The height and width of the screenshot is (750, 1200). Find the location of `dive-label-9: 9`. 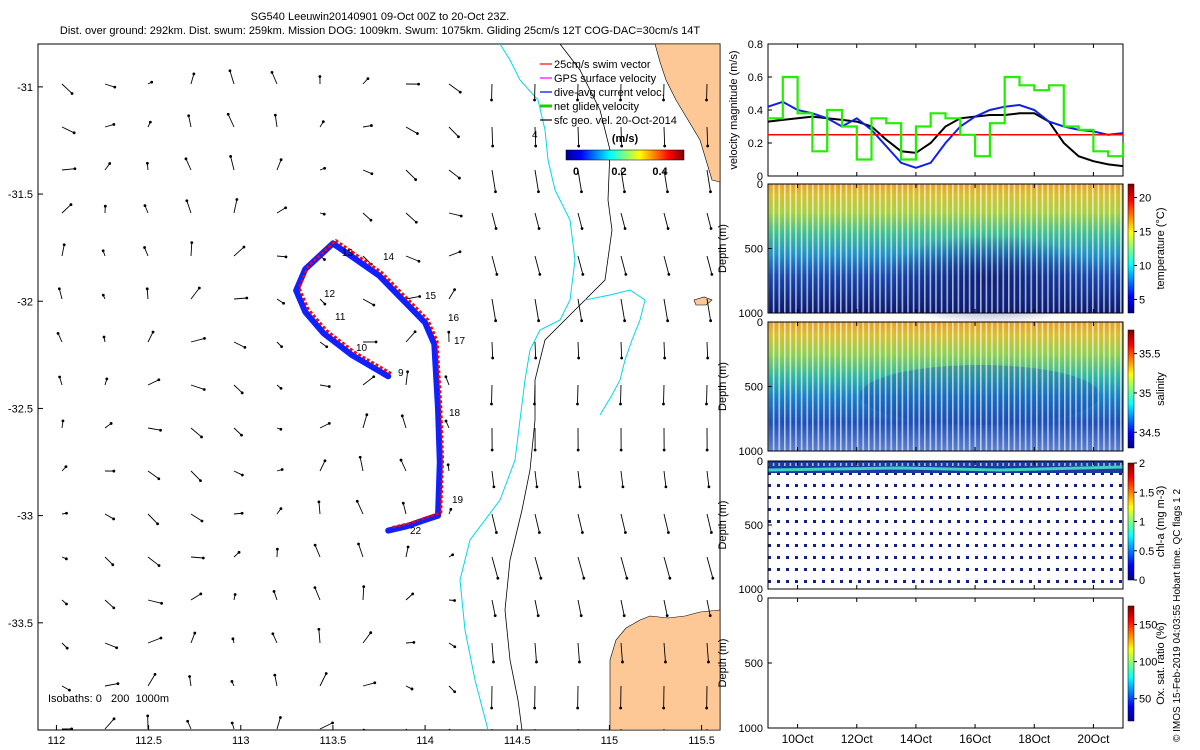

dive-label-9: 9 is located at coordinates (401, 373).